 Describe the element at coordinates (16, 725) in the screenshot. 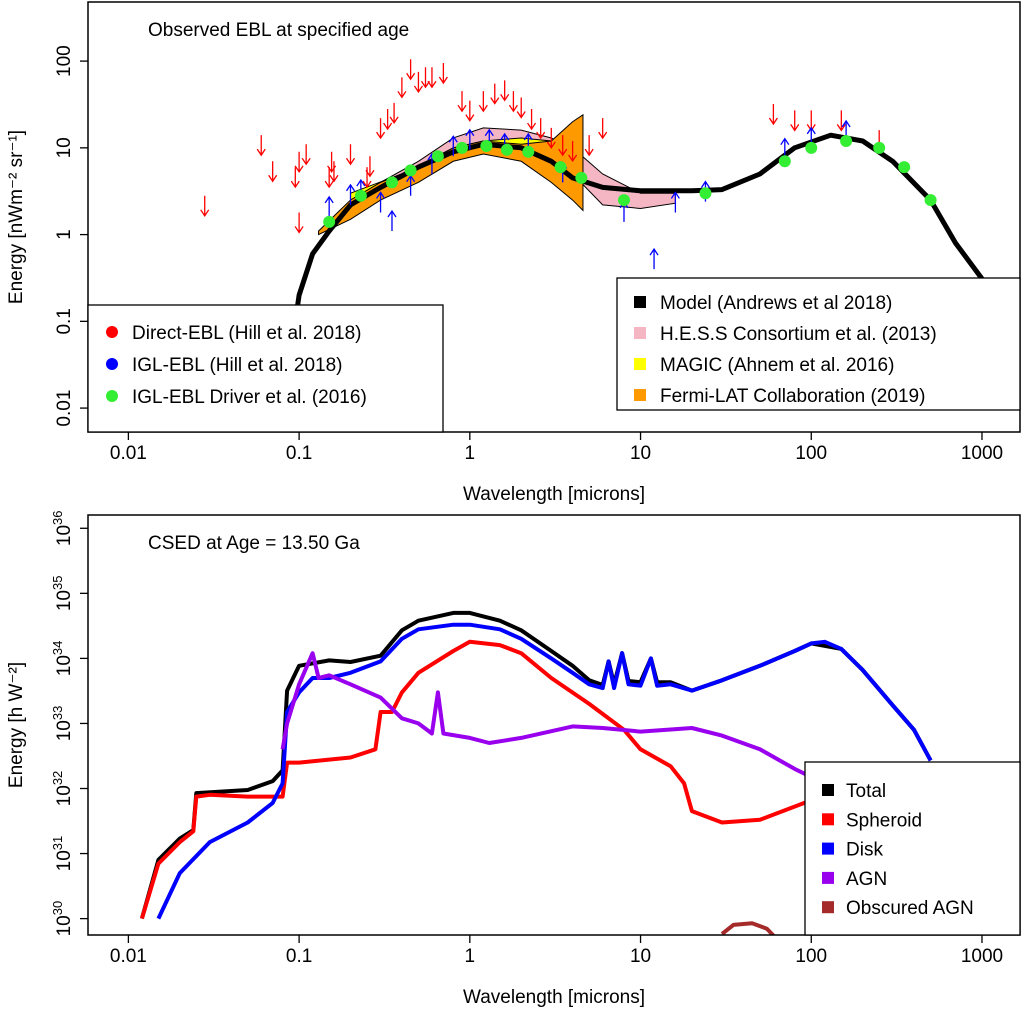

I see `y-axis-title: Energy [h W⁻²]` at that location.